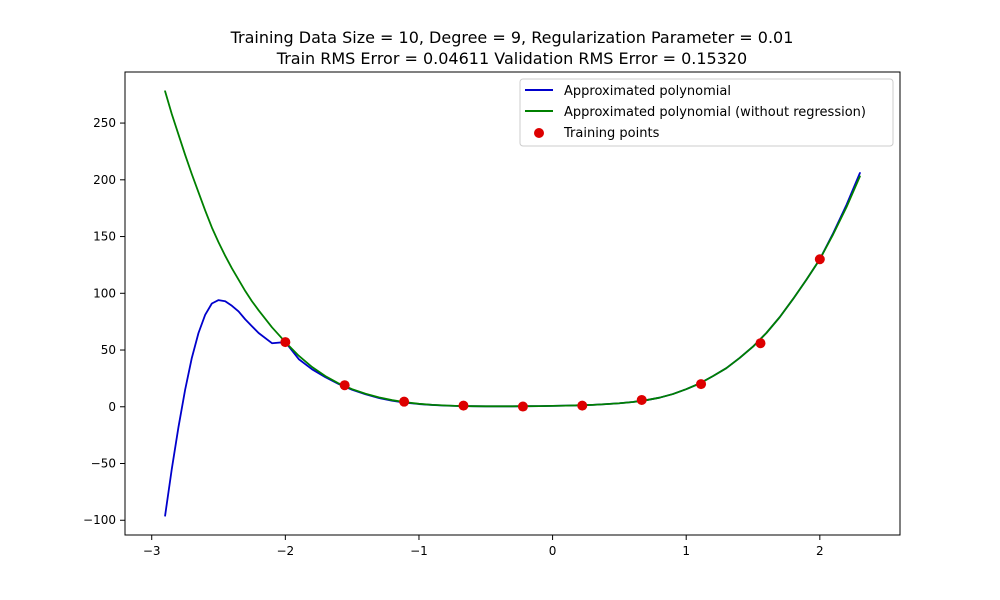 The height and width of the screenshot is (600, 1000). What do you see at coordinates (104, 293) in the screenshot?
I see `y-tick-label: 100` at bounding box center [104, 293].